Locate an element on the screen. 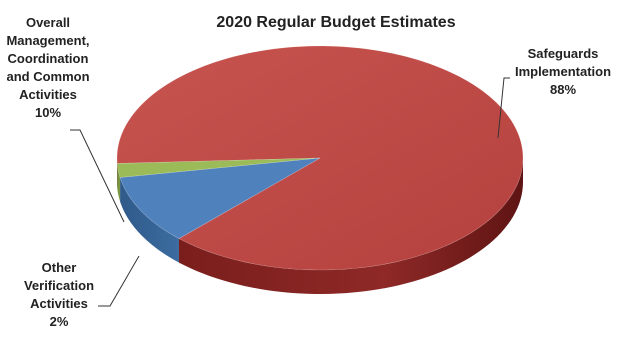 The height and width of the screenshot is (358, 635). pie-slice-other-verification is located at coordinates (218, 167).